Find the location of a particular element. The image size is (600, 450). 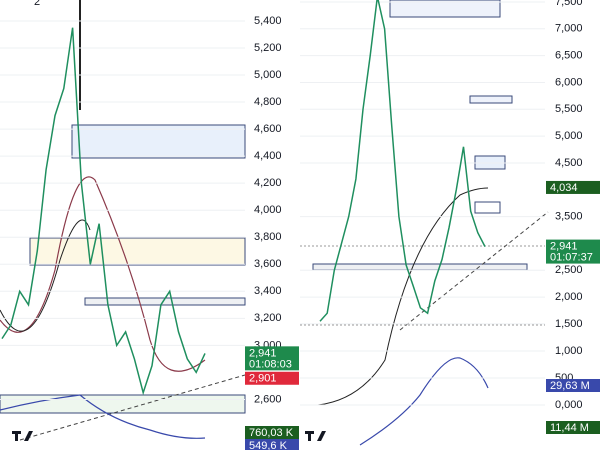

indicator-count: 2 is located at coordinates (37, 4).